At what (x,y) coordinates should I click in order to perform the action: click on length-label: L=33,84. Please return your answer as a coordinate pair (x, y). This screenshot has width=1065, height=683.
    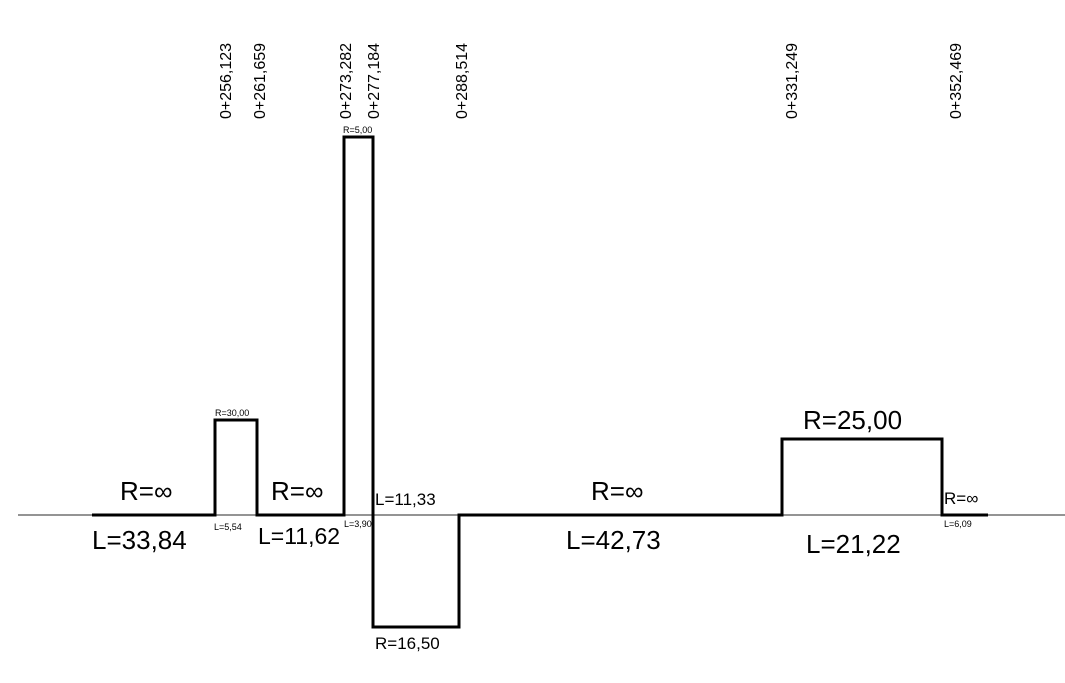
    Looking at the image, I should click on (139, 540).